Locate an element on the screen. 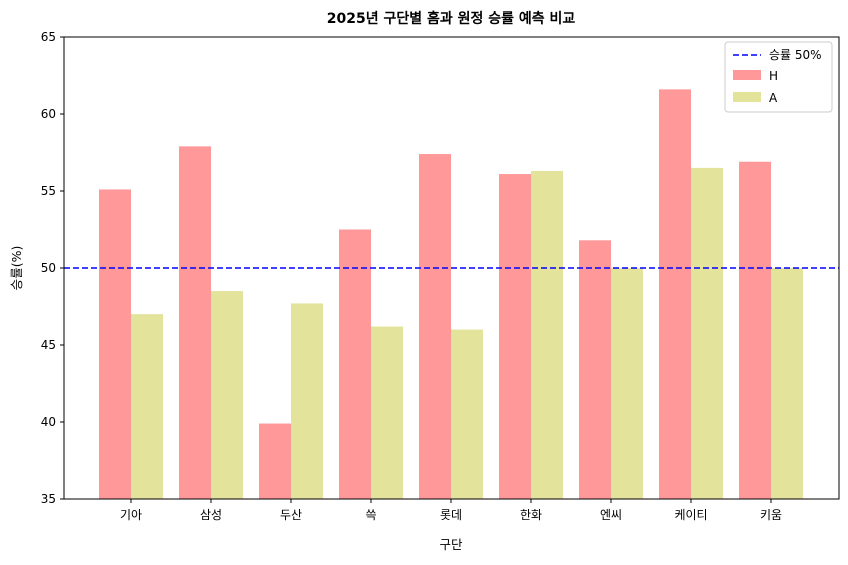 This screenshot has height=565, width=848. y-tick-label-3: 50 is located at coordinates (48, 268).